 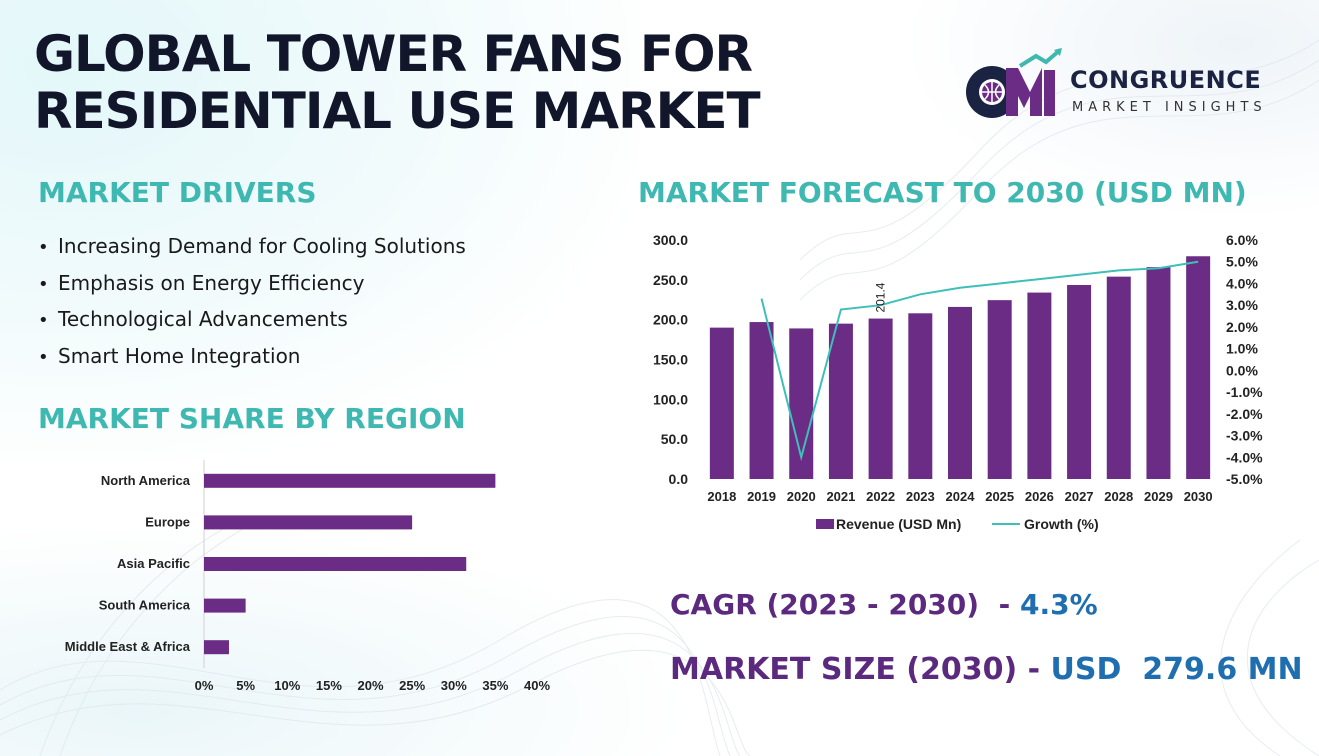 I want to click on driver-item: • Technological Advancements, so click(x=252, y=323).